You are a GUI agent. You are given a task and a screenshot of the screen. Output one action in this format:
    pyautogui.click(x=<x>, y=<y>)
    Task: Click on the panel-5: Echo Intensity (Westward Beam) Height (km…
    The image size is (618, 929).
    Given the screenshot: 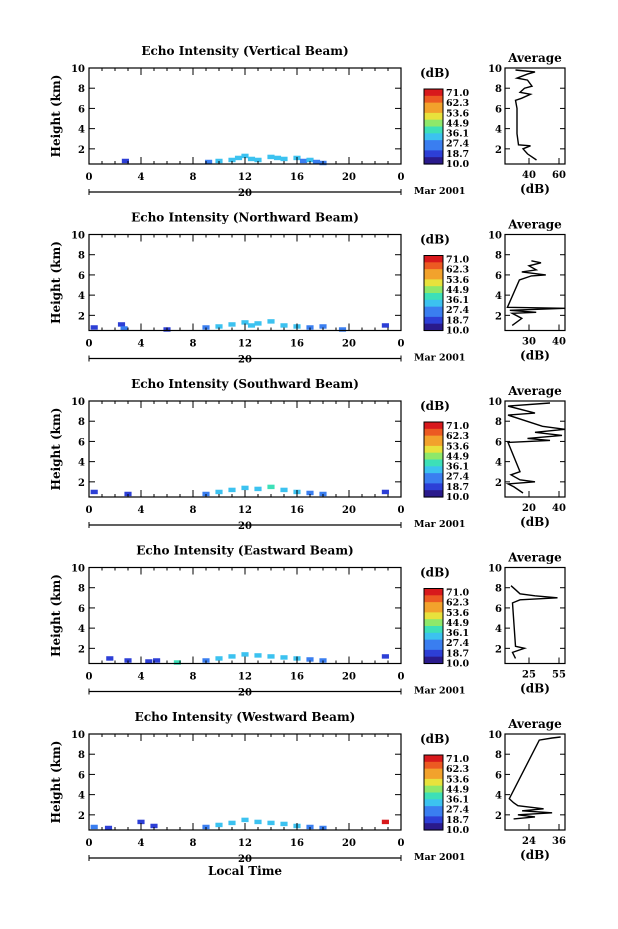 What is the action you would take?
    pyautogui.click(x=307, y=787)
    